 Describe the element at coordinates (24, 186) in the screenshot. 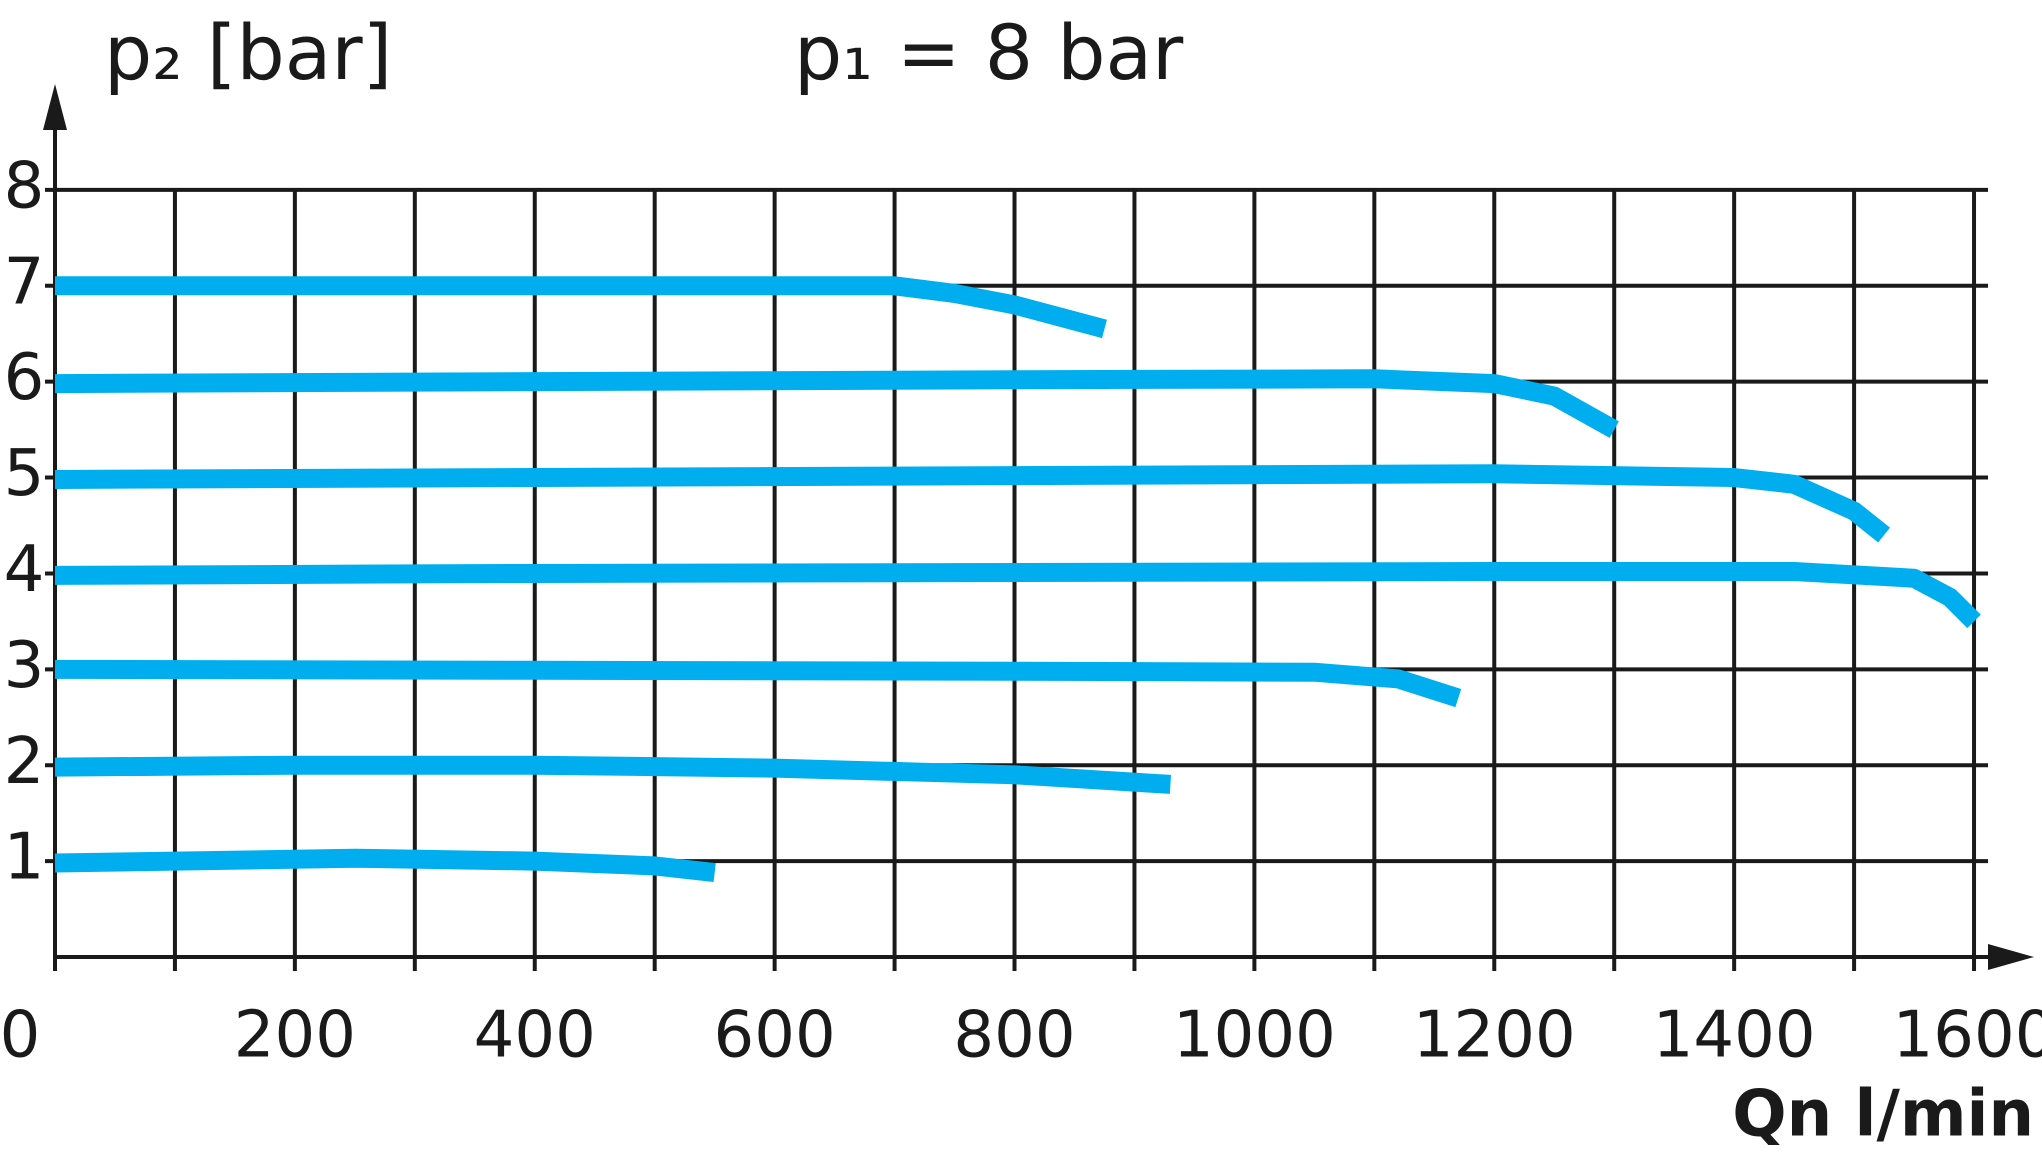

I see `y-tick-label: 8` at that location.